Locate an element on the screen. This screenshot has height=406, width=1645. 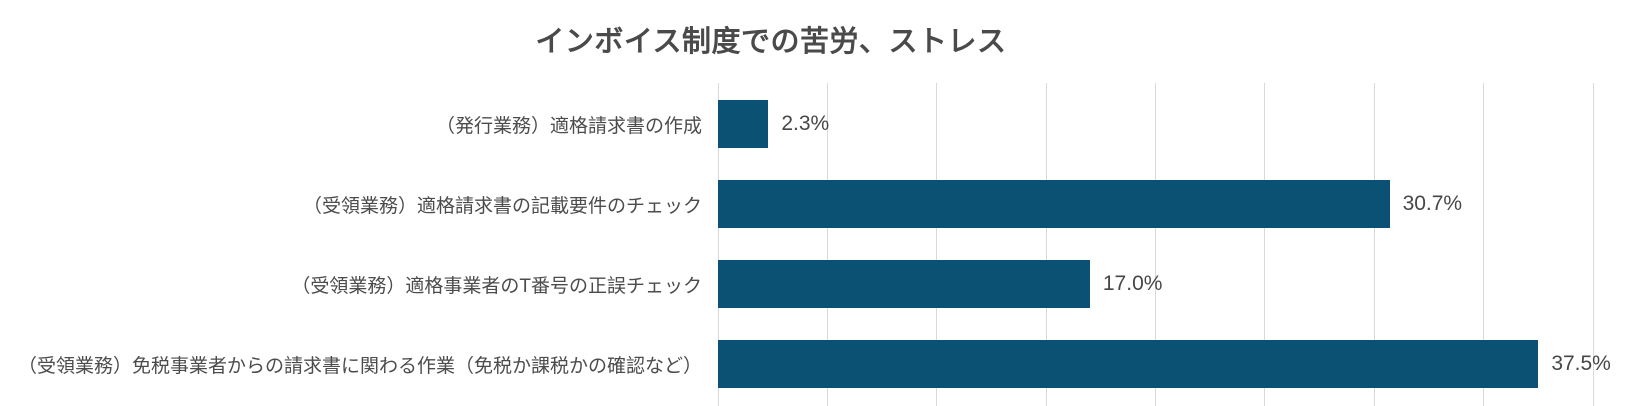
value-label: 30.7% is located at coordinates (1432, 203).